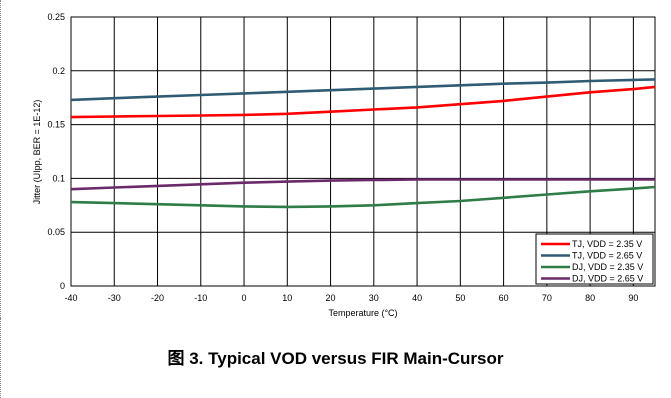 Image resolution: width=671 pixels, height=398 pixels. I want to click on legend-label-2: TJ, VDD = 2.65 V, so click(607, 256).